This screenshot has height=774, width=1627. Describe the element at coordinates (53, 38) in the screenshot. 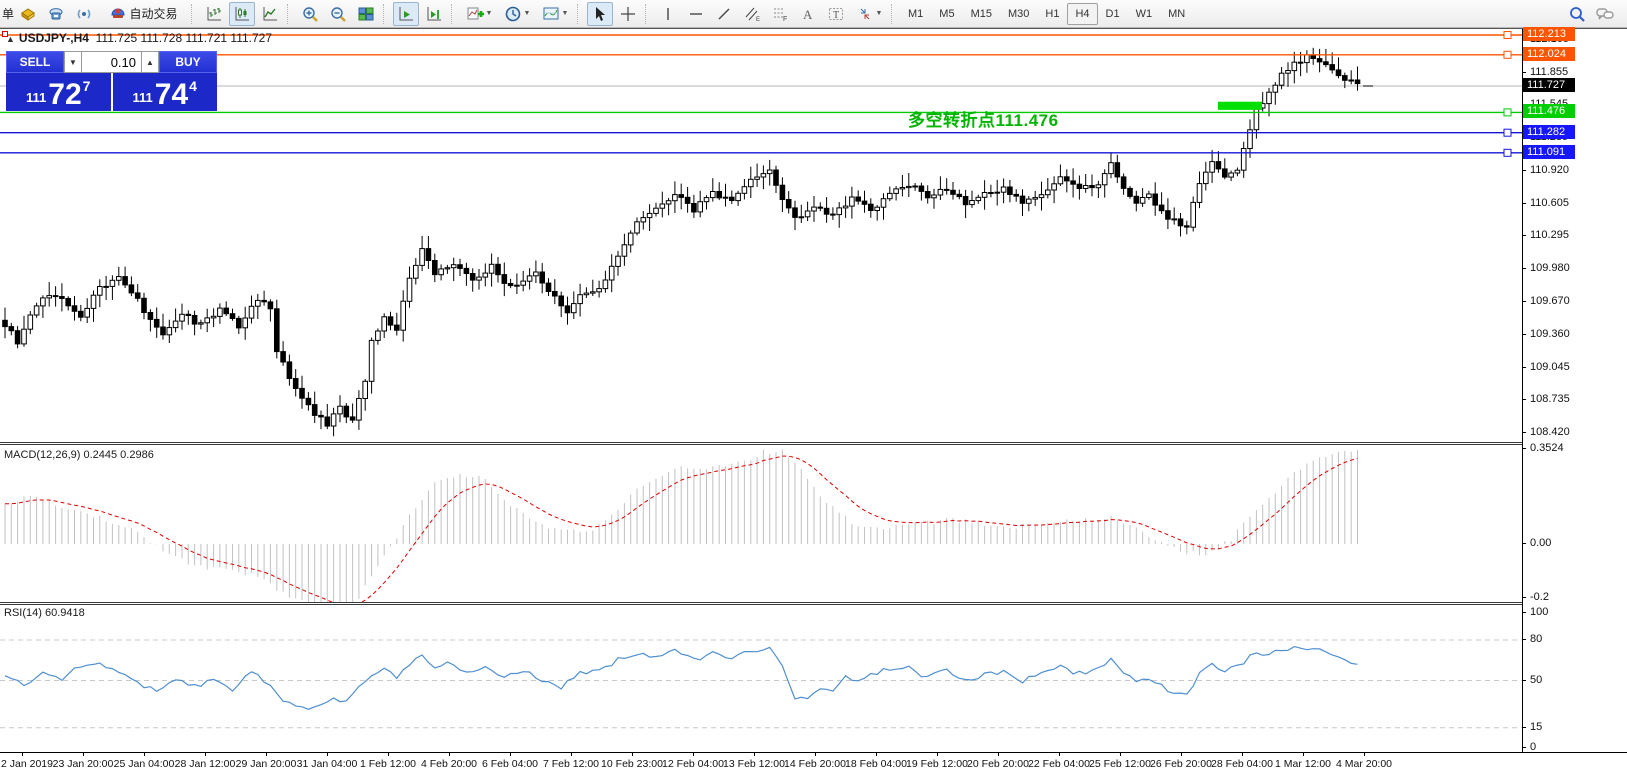

I see `symbol-label: USDJPY-,H4` at that location.